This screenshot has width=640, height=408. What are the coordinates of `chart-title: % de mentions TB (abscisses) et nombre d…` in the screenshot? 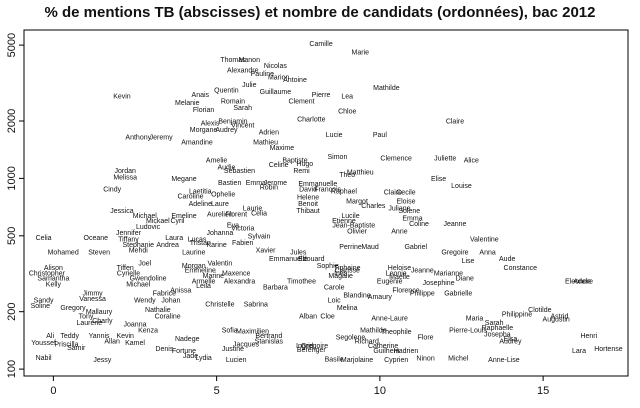 It's located at (320, 12).